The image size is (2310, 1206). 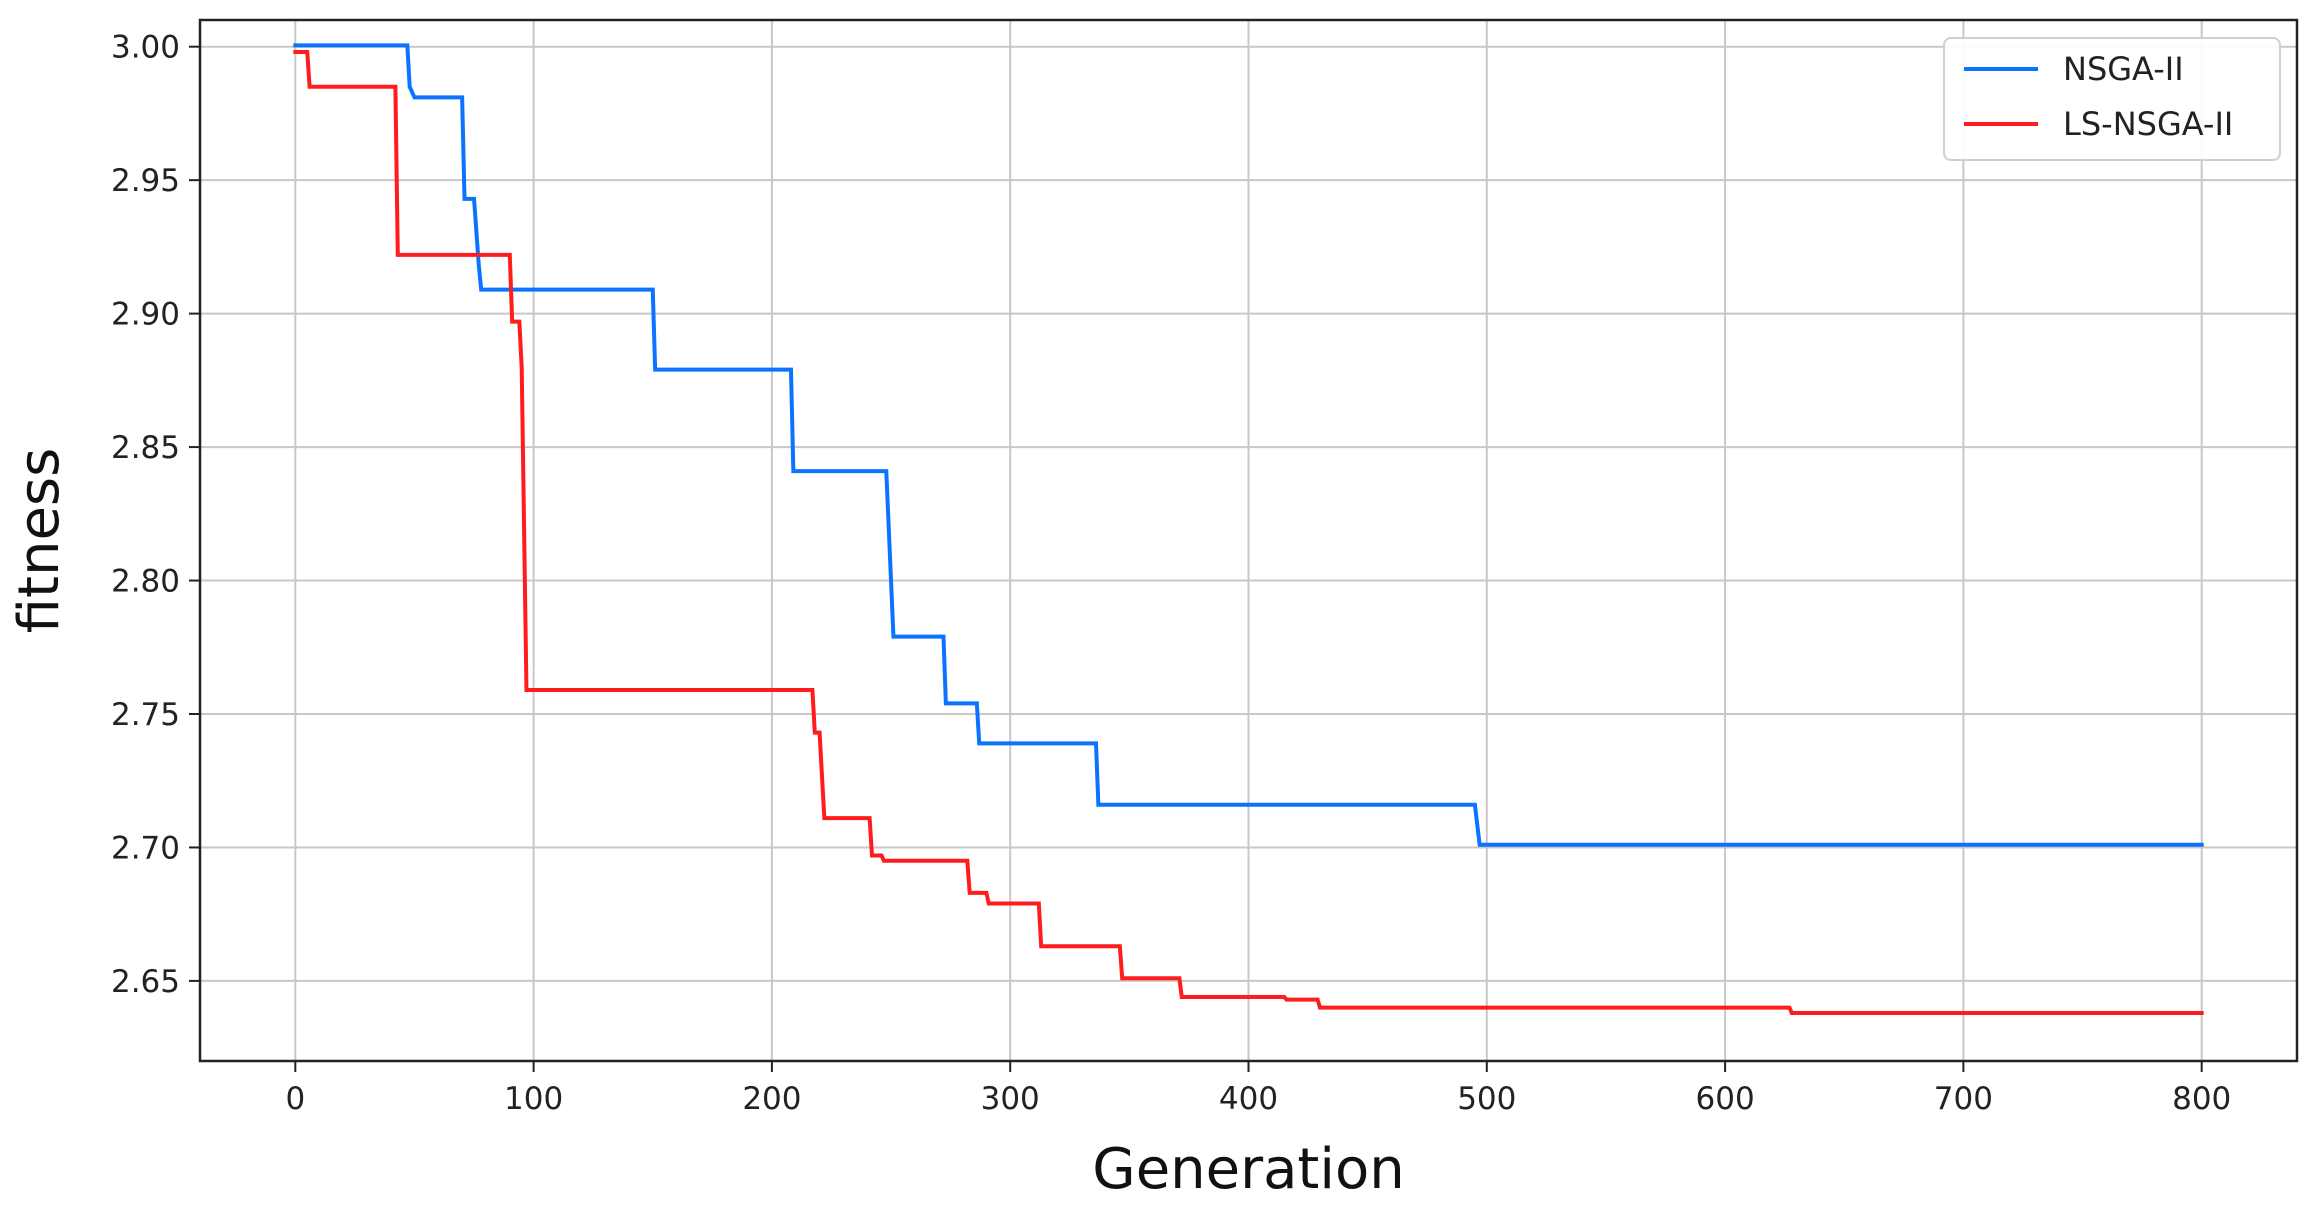 I want to click on y-tick-label-0: 2.65, so click(x=145, y=982).